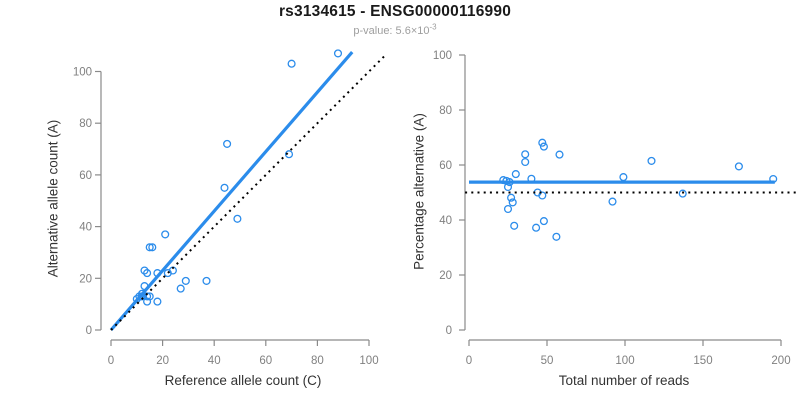 The width and height of the screenshot is (800, 400). Describe the element at coordinates (214, 361) in the screenshot. I see `x-tick-label: 40` at that location.